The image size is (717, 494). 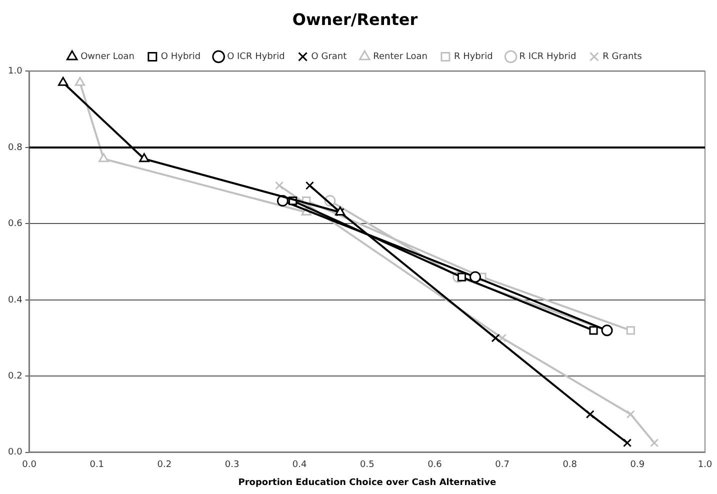 I want to click on y-tick-label: 0.8, so click(x=15, y=147).